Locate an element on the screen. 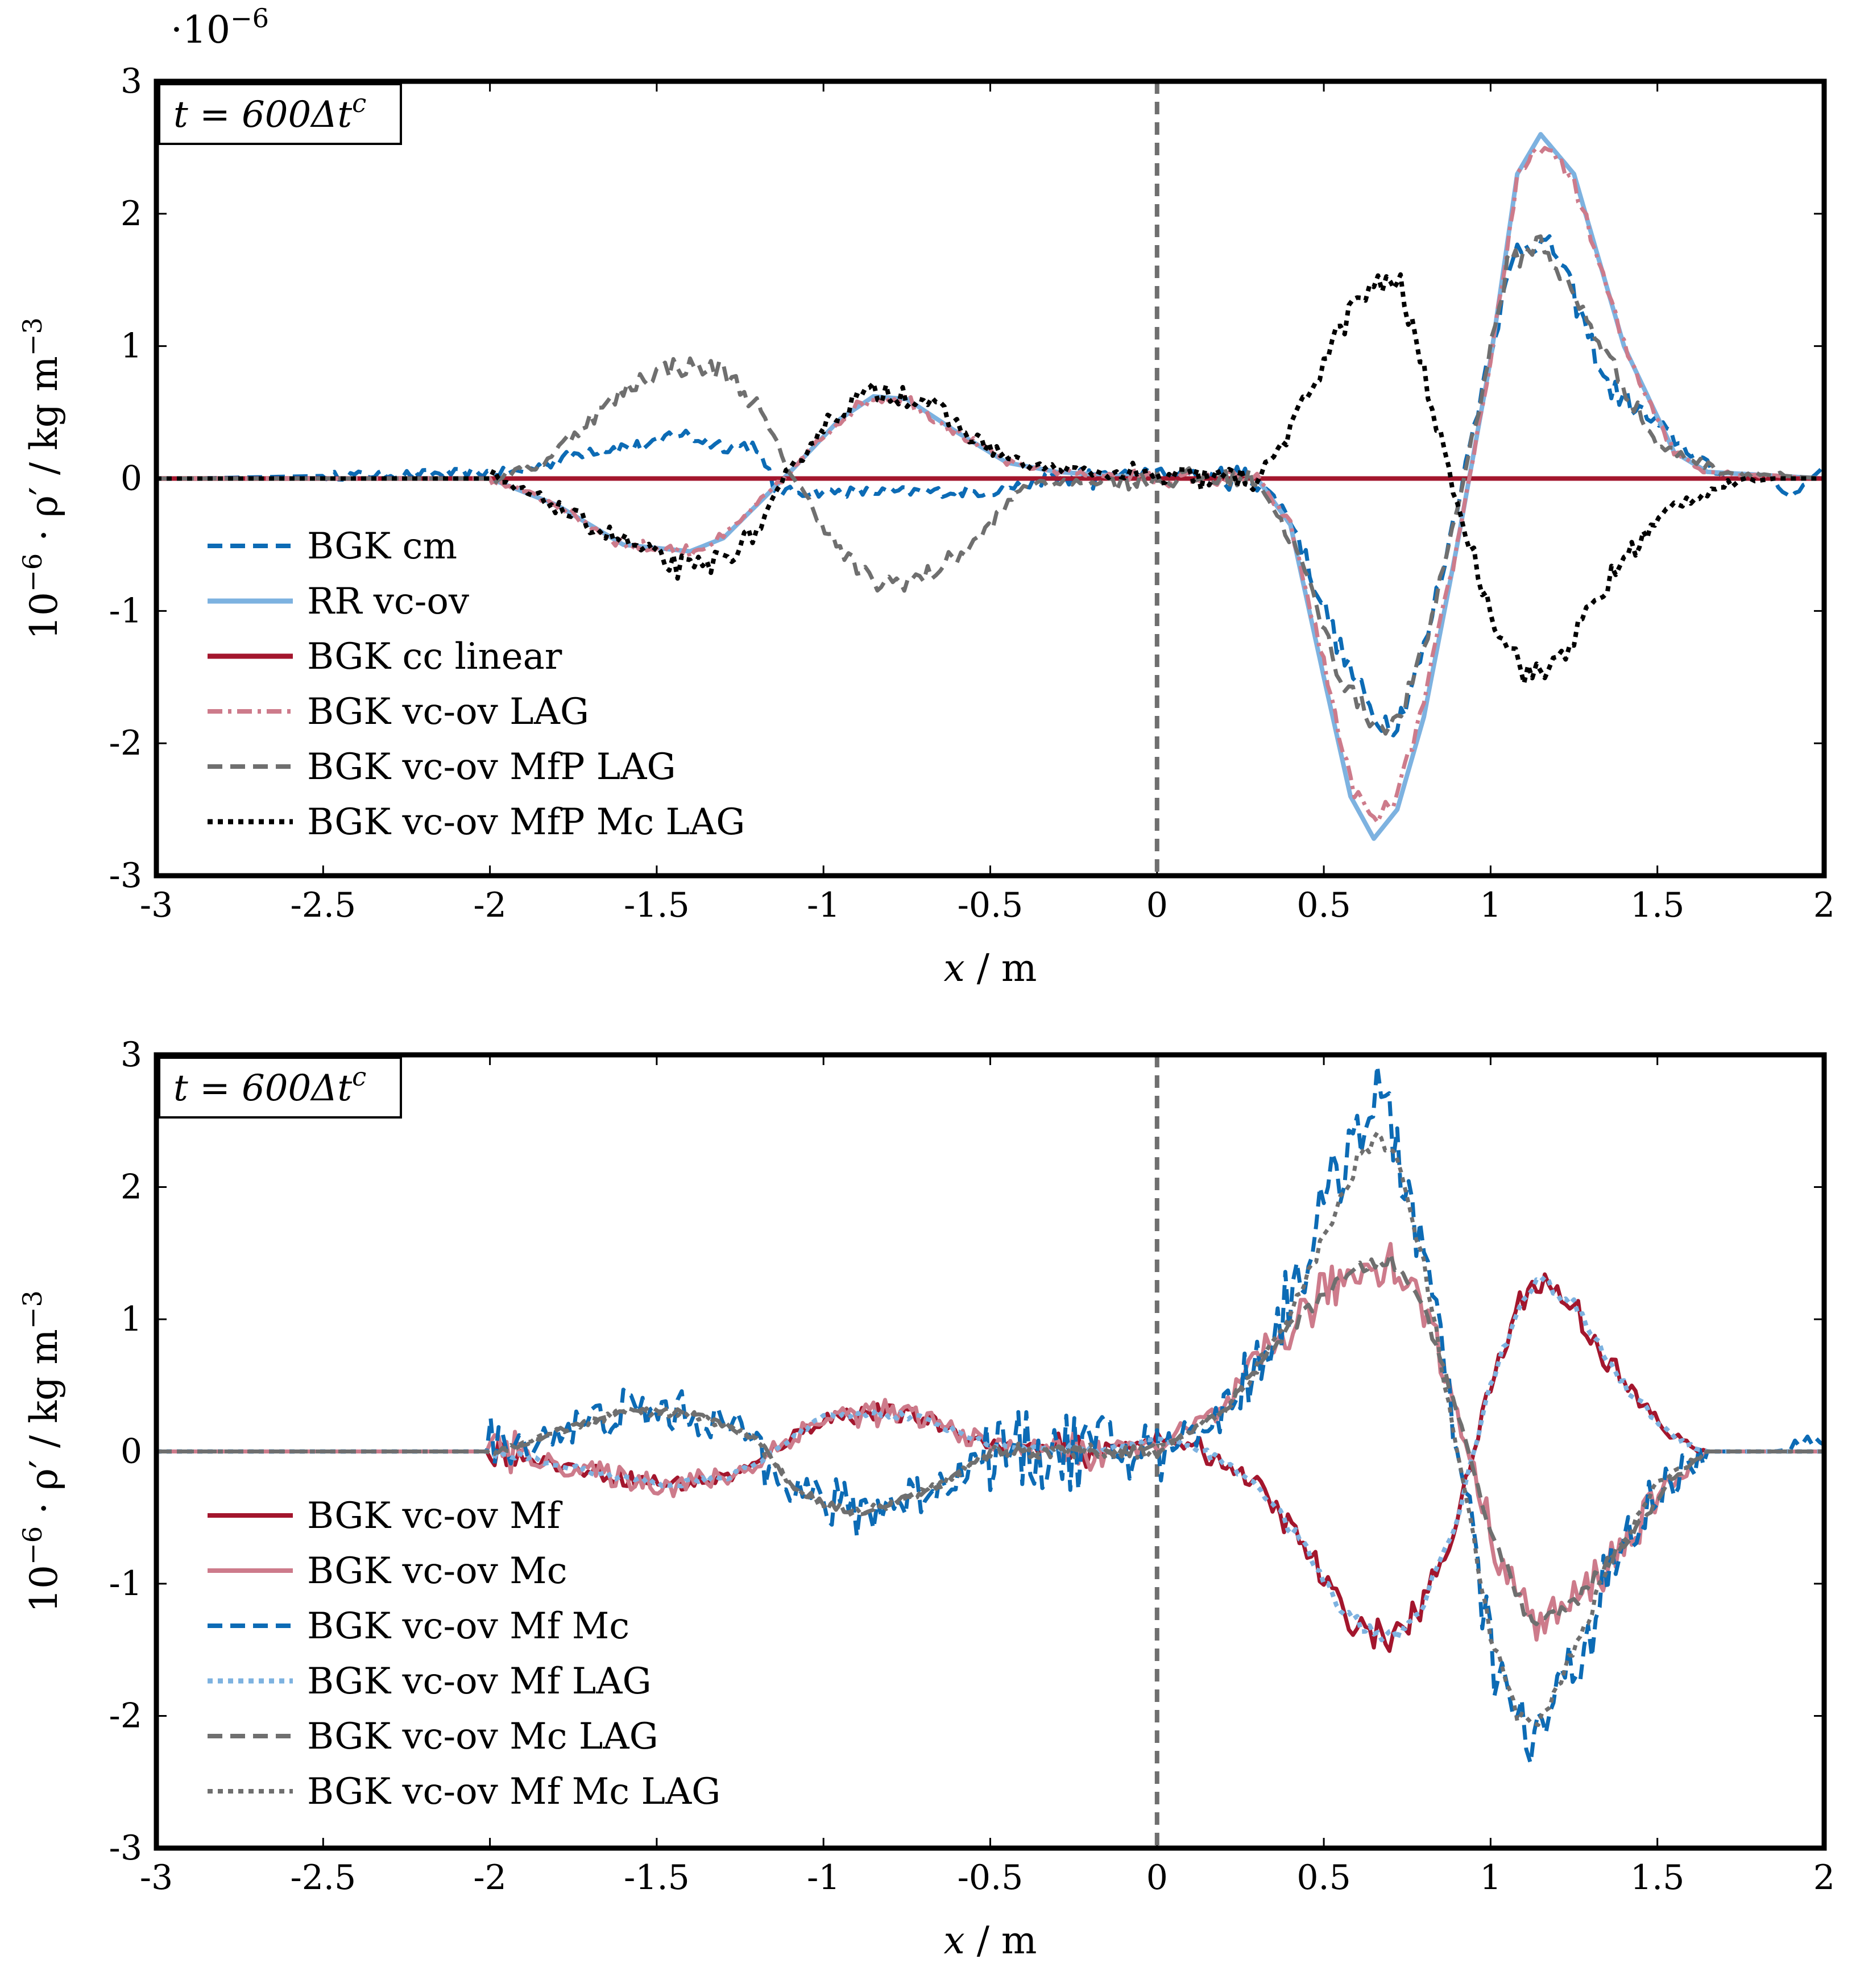  legend-label: BGK vc-ov Mf LAG is located at coordinates (479, 1681).